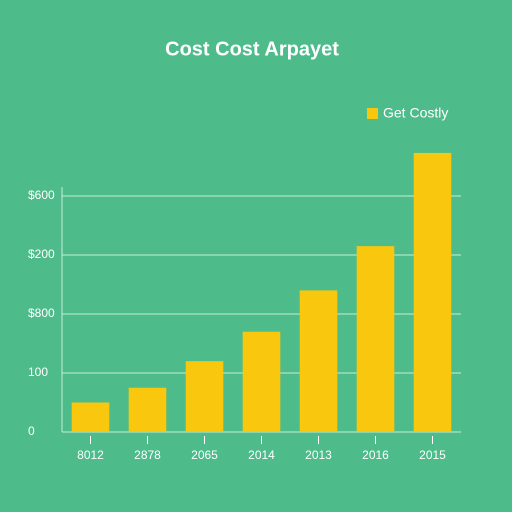 Image resolution: width=512 pixels, height=512 pixels. Describe the element at coordinates (415, 113) in the screenshot. I see `legend-label: Get Costly` at that location.